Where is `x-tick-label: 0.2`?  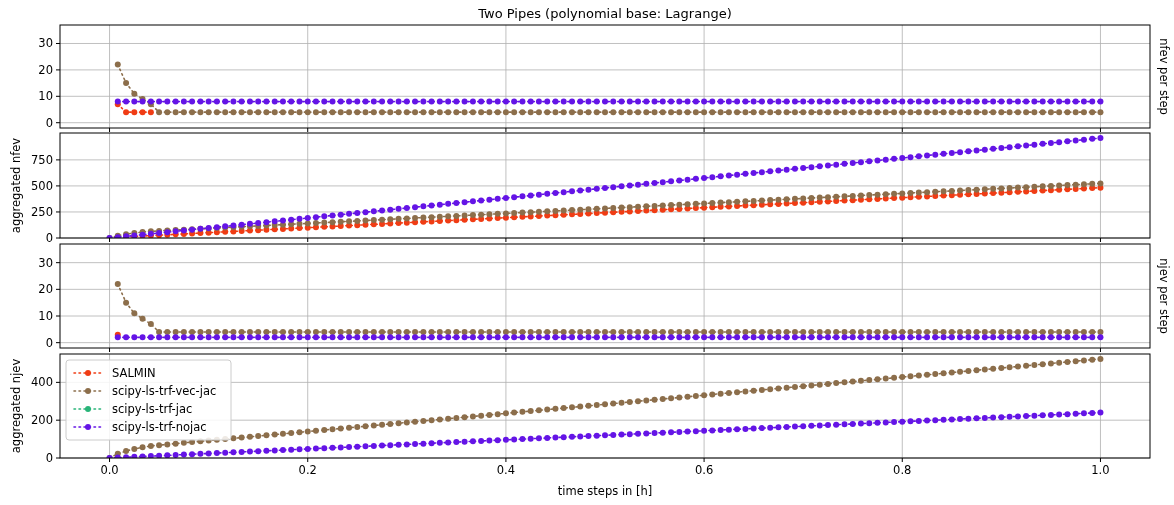 x-tick-label: 0.2 is located at coordinates (307, 470).